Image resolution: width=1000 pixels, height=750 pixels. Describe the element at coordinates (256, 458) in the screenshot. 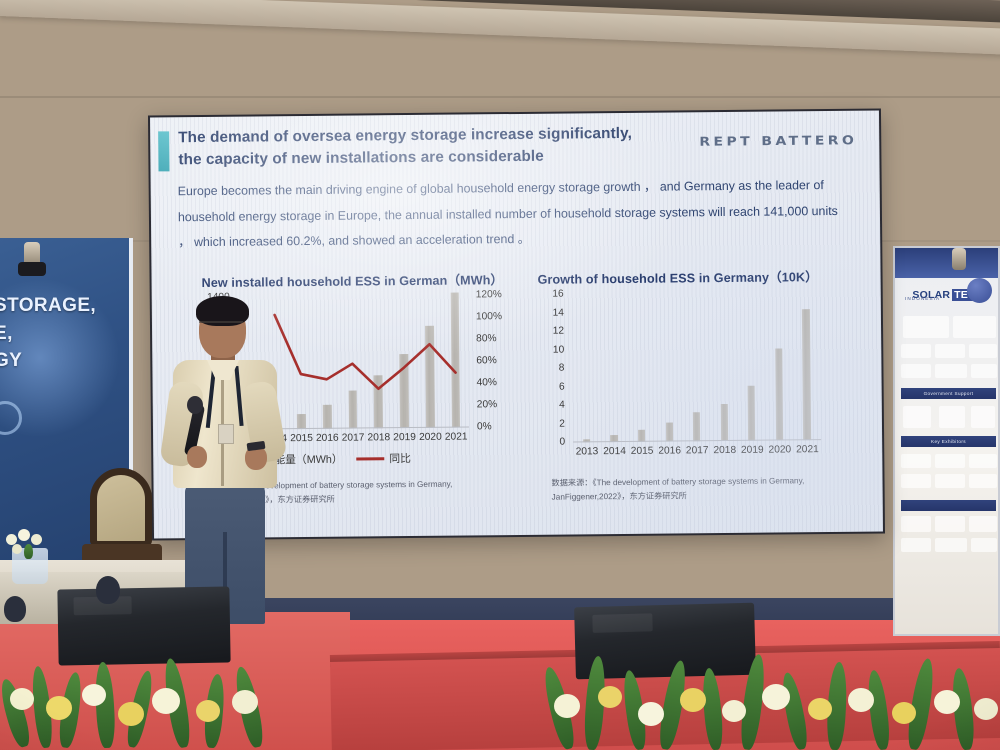

I see `speaker-right-hand` at that location.